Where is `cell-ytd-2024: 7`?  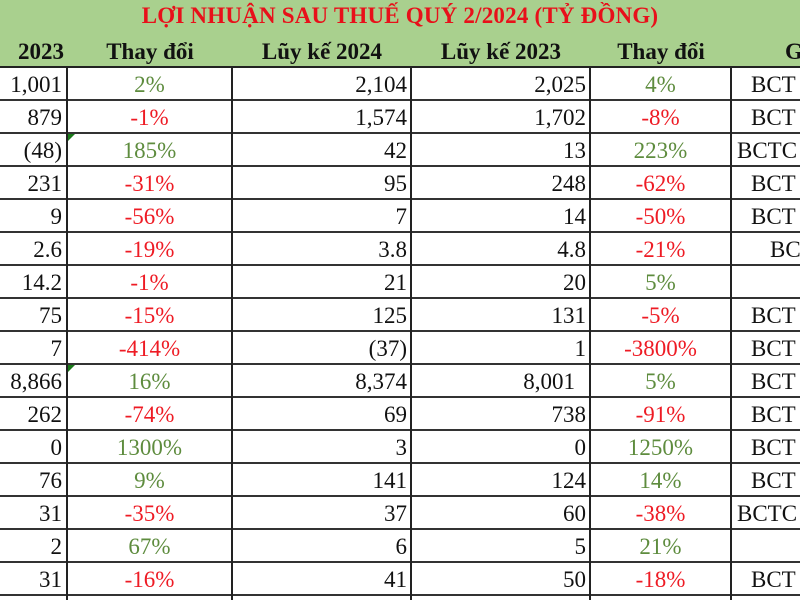 cell-ytd-2024: 7 is located at coordinates (401, 216).